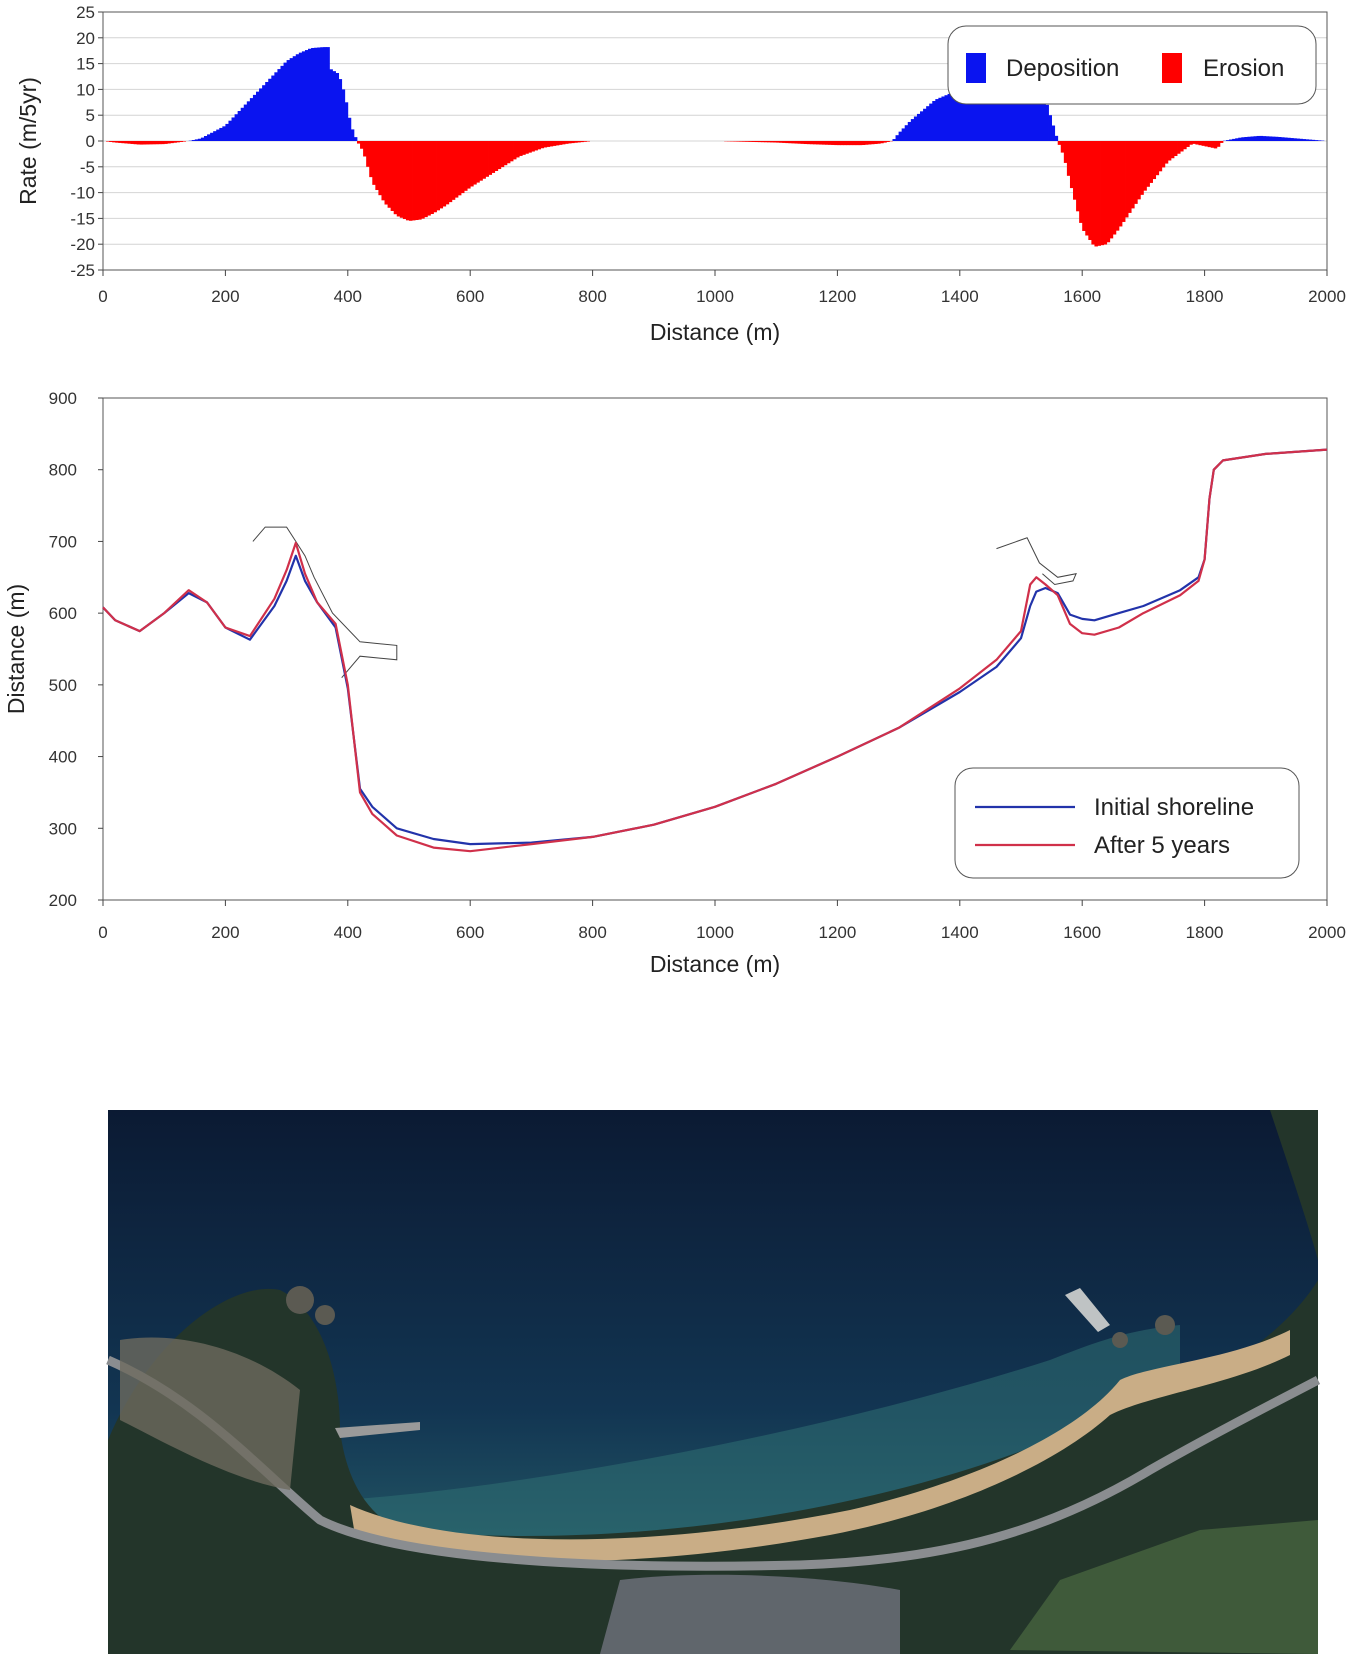 This screenshot has height=1654, width=1351. I want to click on beach-sand, so click(820, 1446).